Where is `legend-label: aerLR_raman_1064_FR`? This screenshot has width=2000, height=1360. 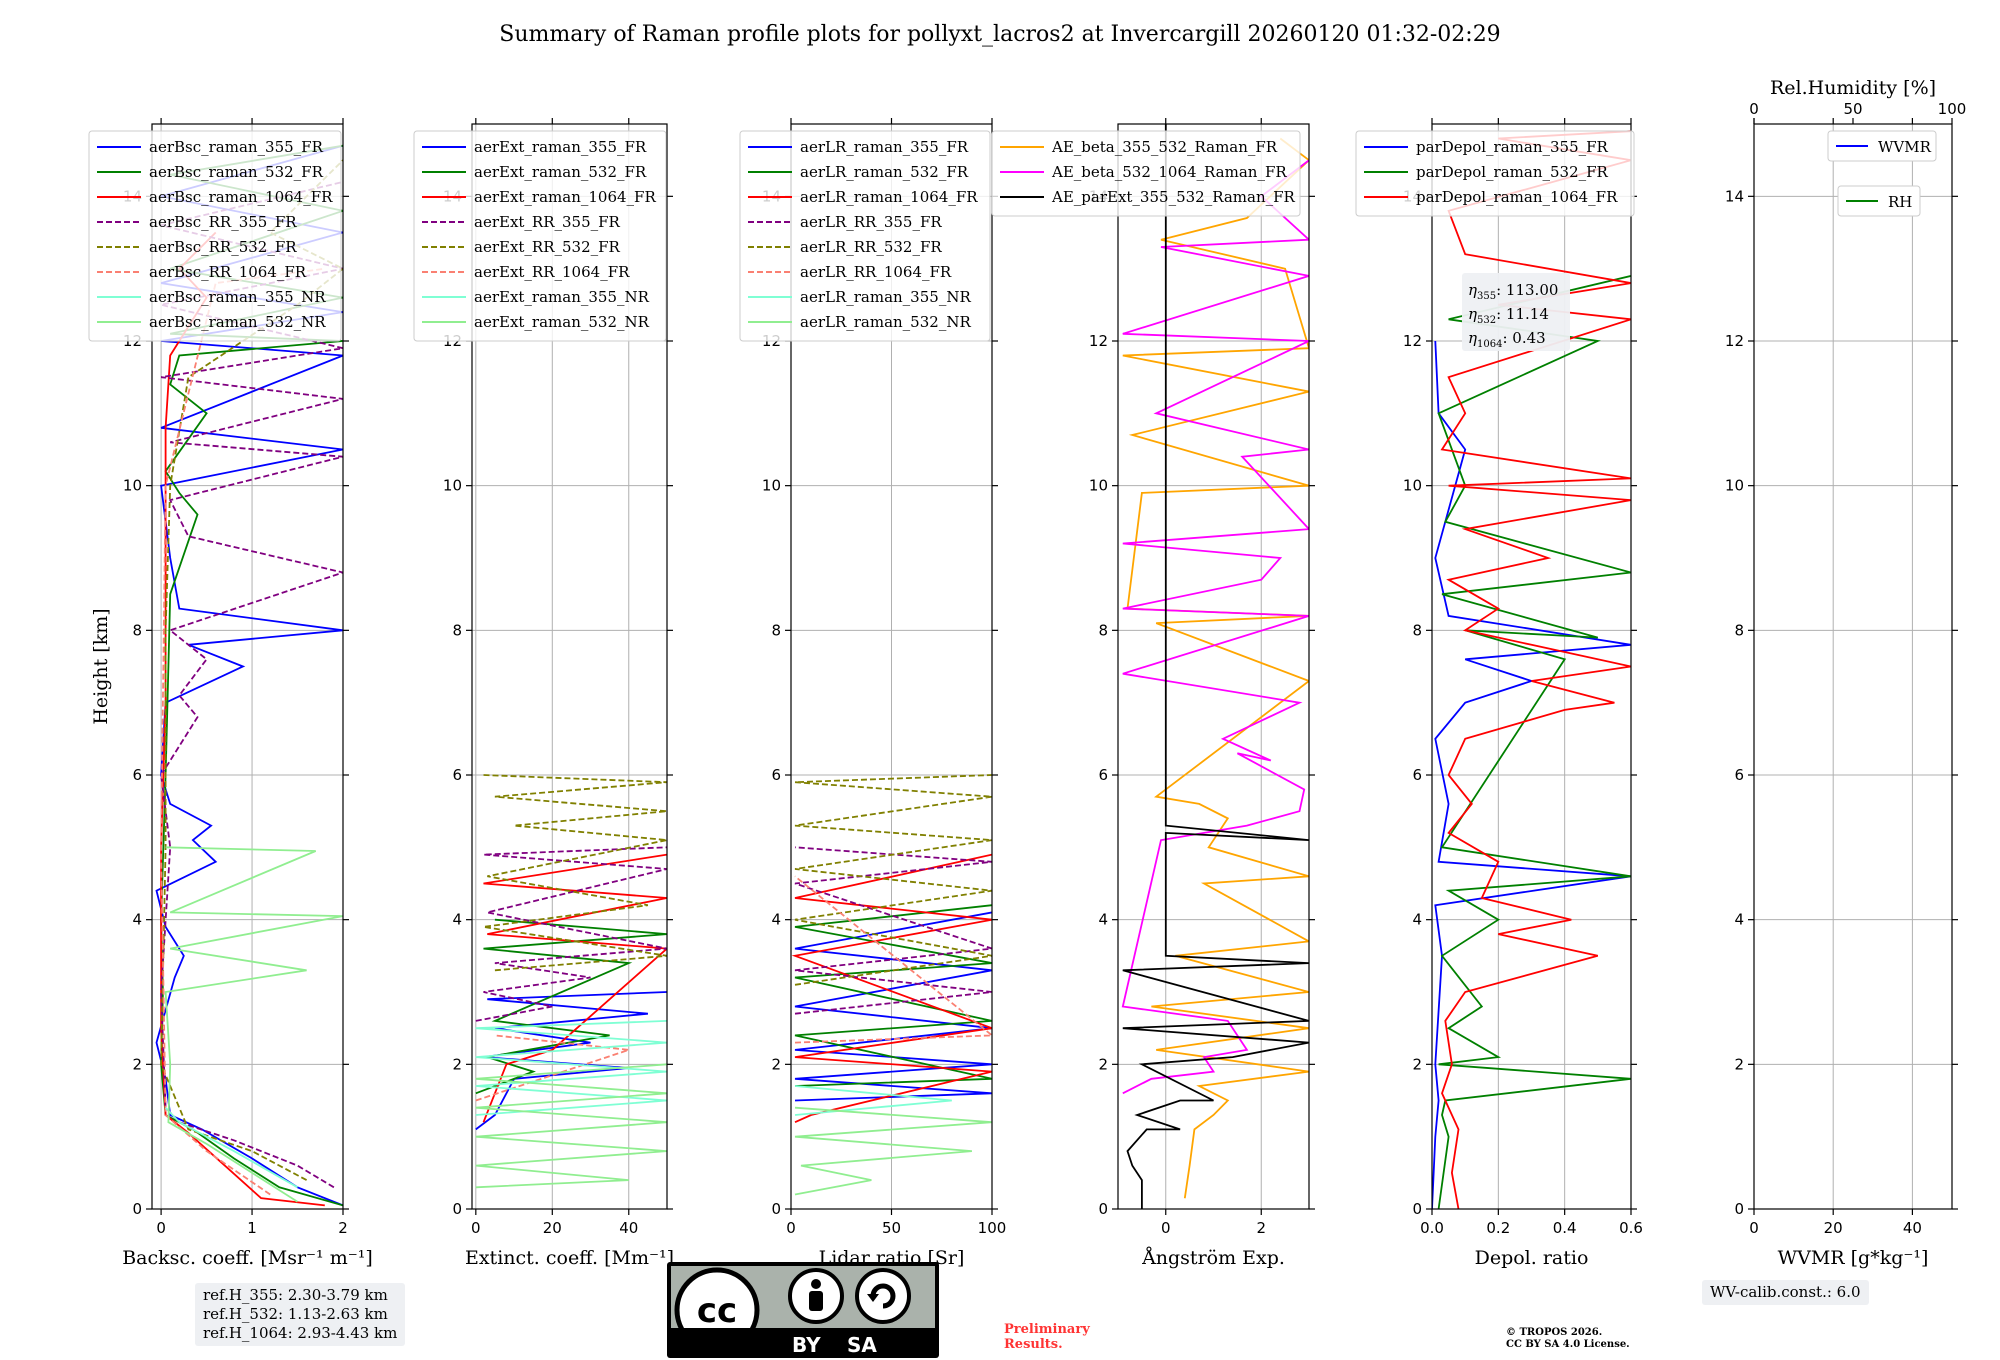
legend-label: aerLR_raman_1064_FR is located at coordinates (889, 197).